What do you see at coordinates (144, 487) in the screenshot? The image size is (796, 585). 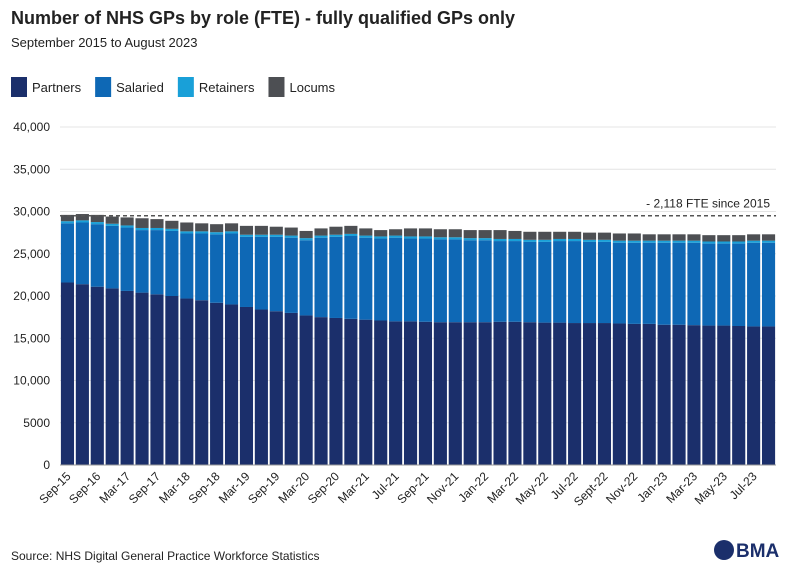 I see `x-tick-label: Sep-17` at bounding box center [144, 487].